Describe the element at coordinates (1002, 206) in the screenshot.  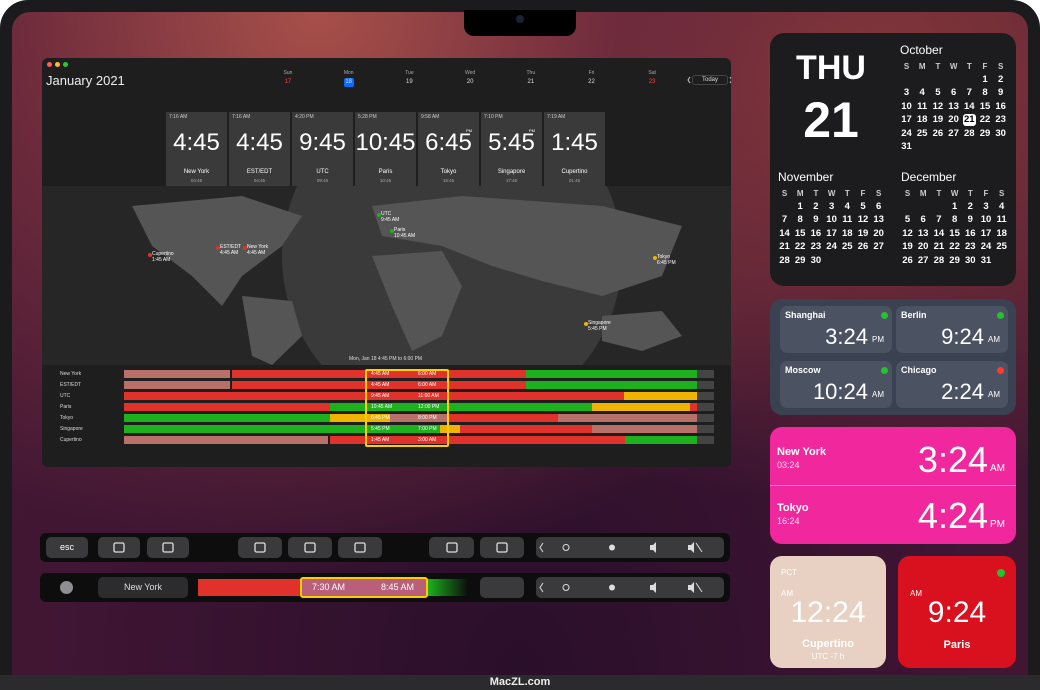
I see `calendar-day: 4` at that location.